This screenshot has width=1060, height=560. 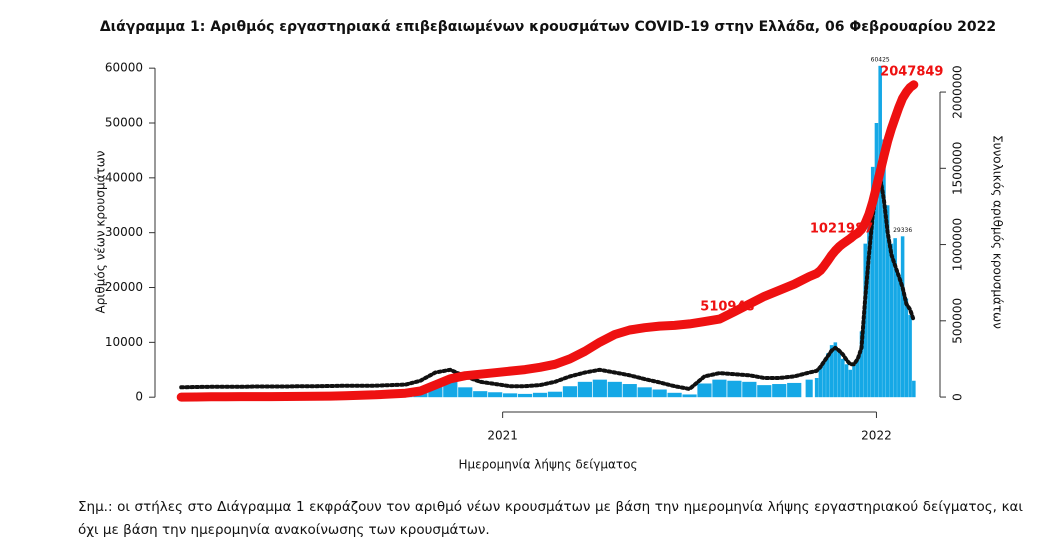 I want to click on x-axis-label: Ημερομηνία λήψης δείγματος, so click(x=547, y=465).